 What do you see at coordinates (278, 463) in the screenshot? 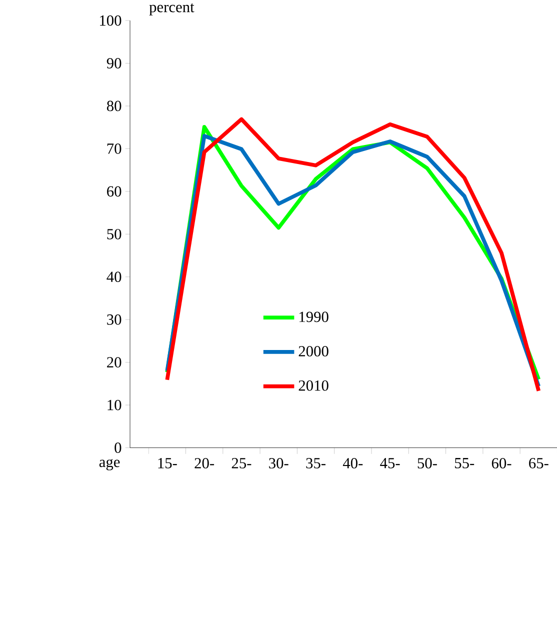
I see `x-tick-label: 30-` at bounding box center [278, 463].